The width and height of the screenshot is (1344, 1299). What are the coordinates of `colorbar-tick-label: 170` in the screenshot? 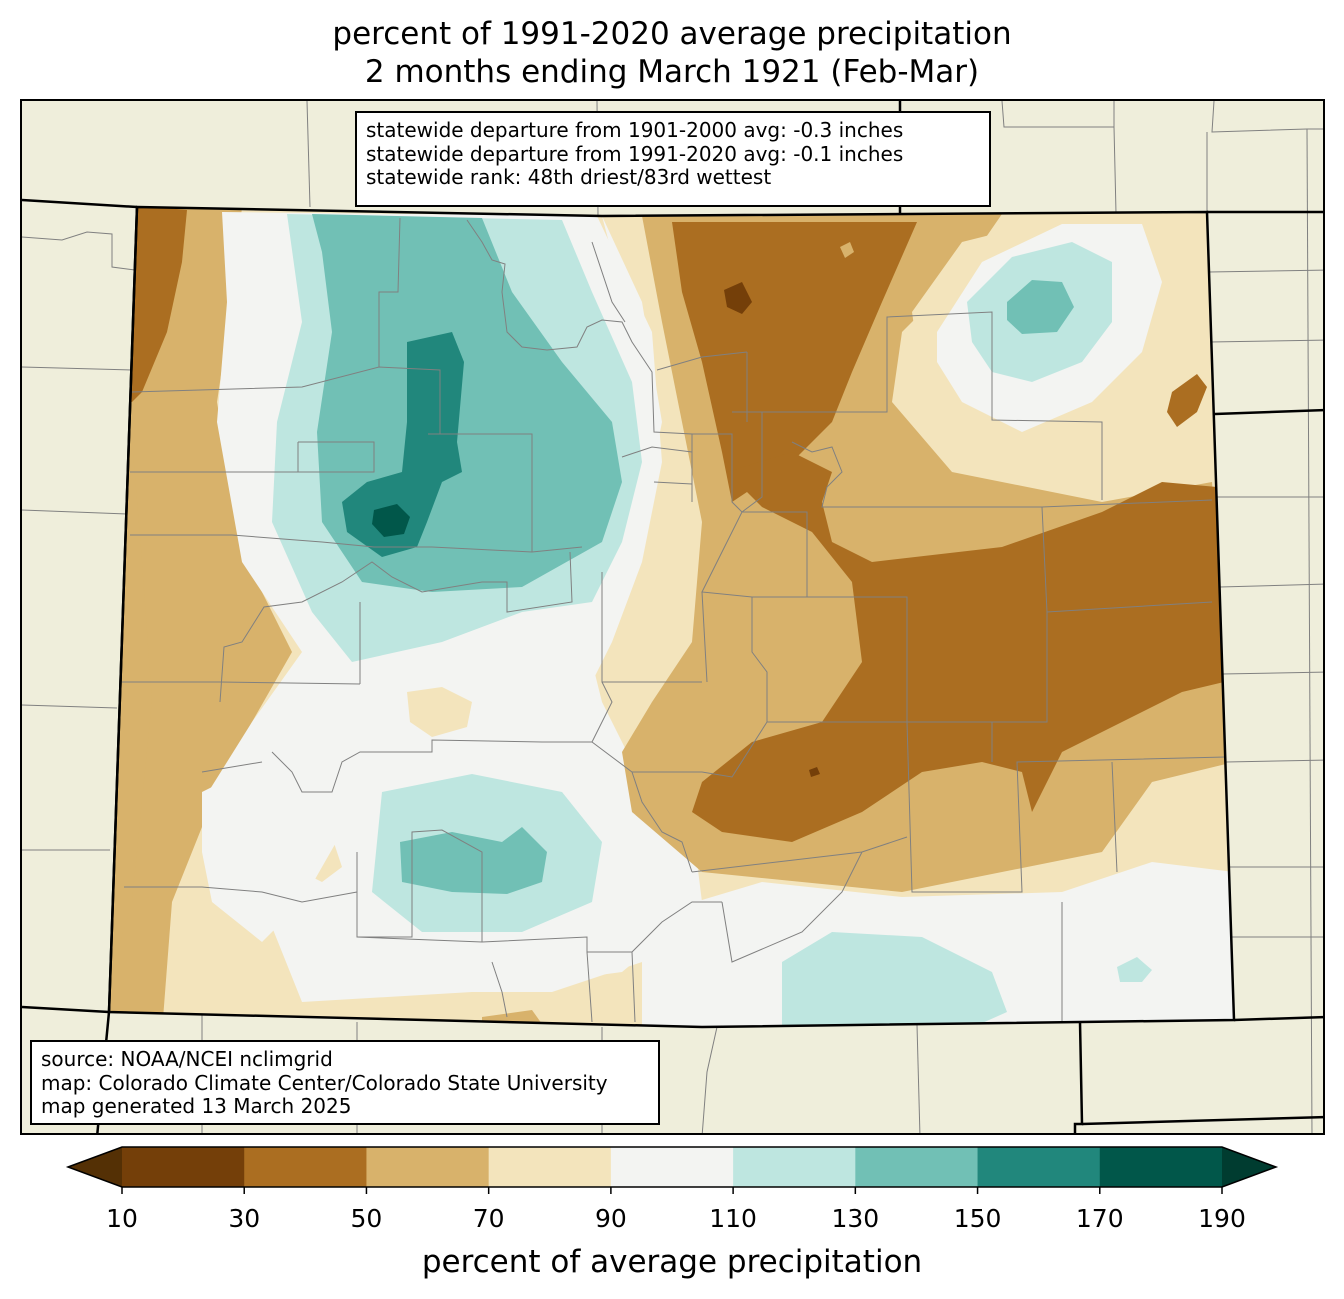 It's located at (1099, 1218).